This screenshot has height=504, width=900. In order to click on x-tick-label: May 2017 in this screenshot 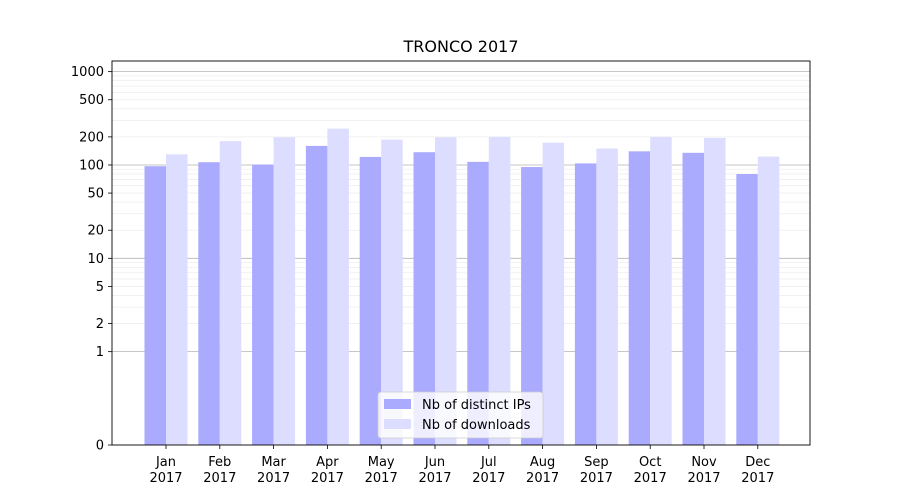, I will do `click(381, 470)`.